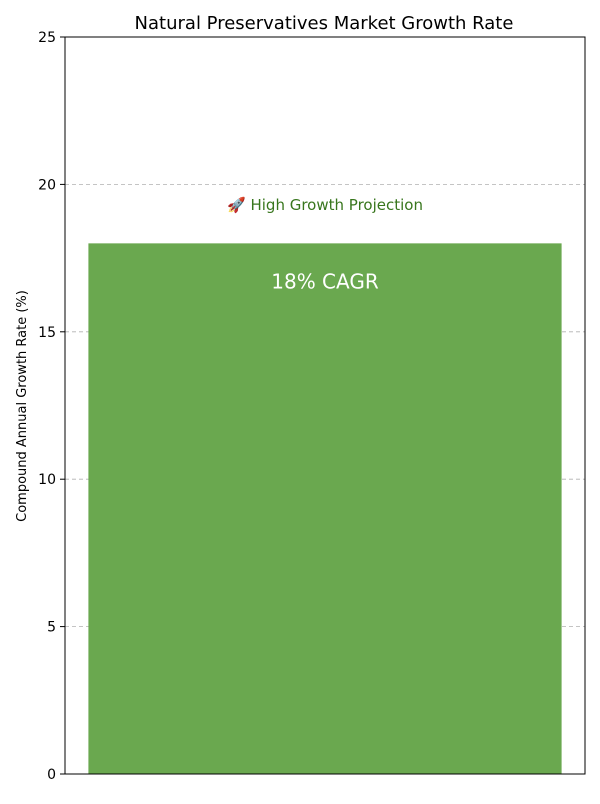 The width and height of the screenshot is (600, 804). Describe the element at coordinates (47, 333) in the screenshot. I see `y-tick-label: 15` at that location.